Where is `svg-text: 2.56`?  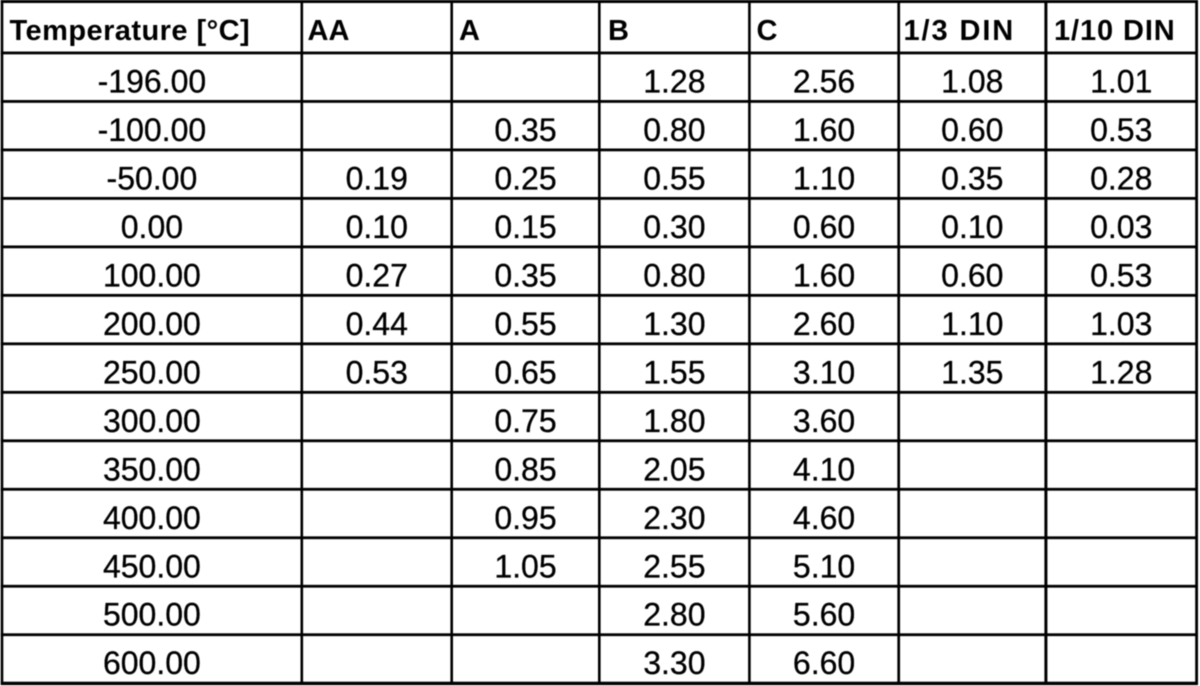
svg-text: 2.56 is located at coordinates (824, 81).